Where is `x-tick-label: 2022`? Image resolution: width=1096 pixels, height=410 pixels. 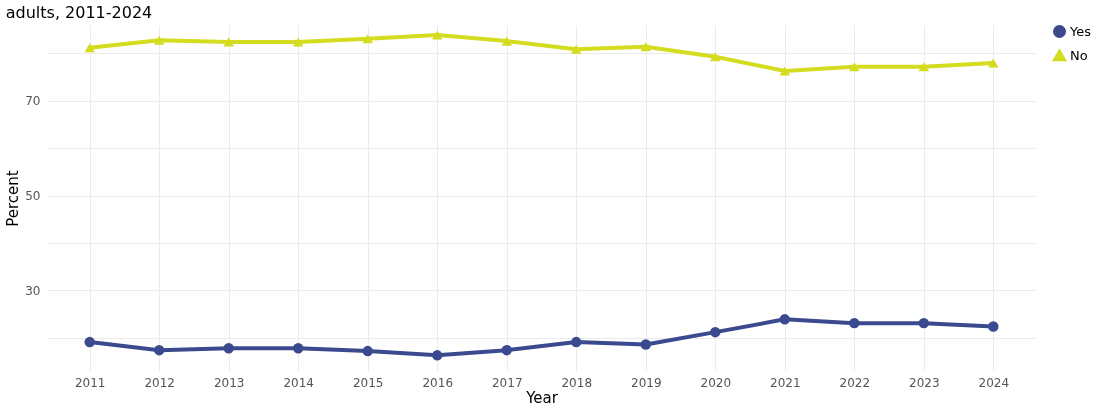
x-tick-label: 2022 is located at coordinates (855, 382).